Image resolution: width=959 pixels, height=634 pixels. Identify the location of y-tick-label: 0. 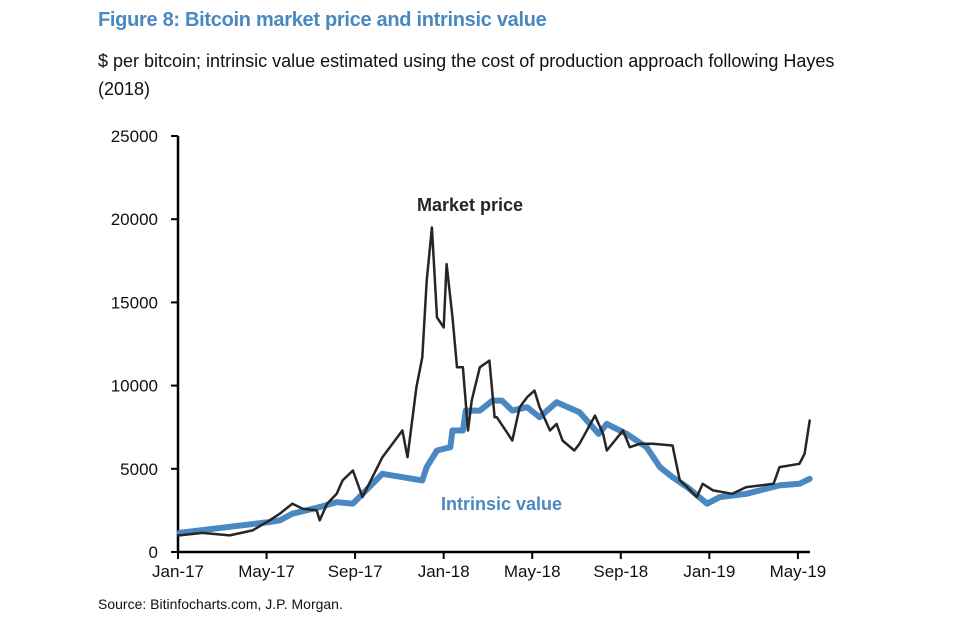
(153, 552).